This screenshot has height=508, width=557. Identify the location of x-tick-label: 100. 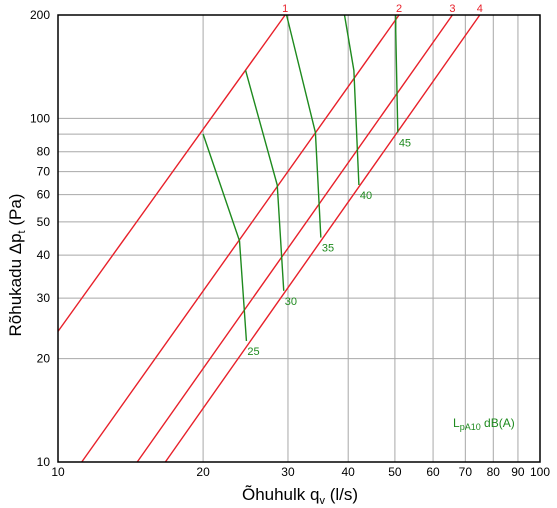
(540, 472).